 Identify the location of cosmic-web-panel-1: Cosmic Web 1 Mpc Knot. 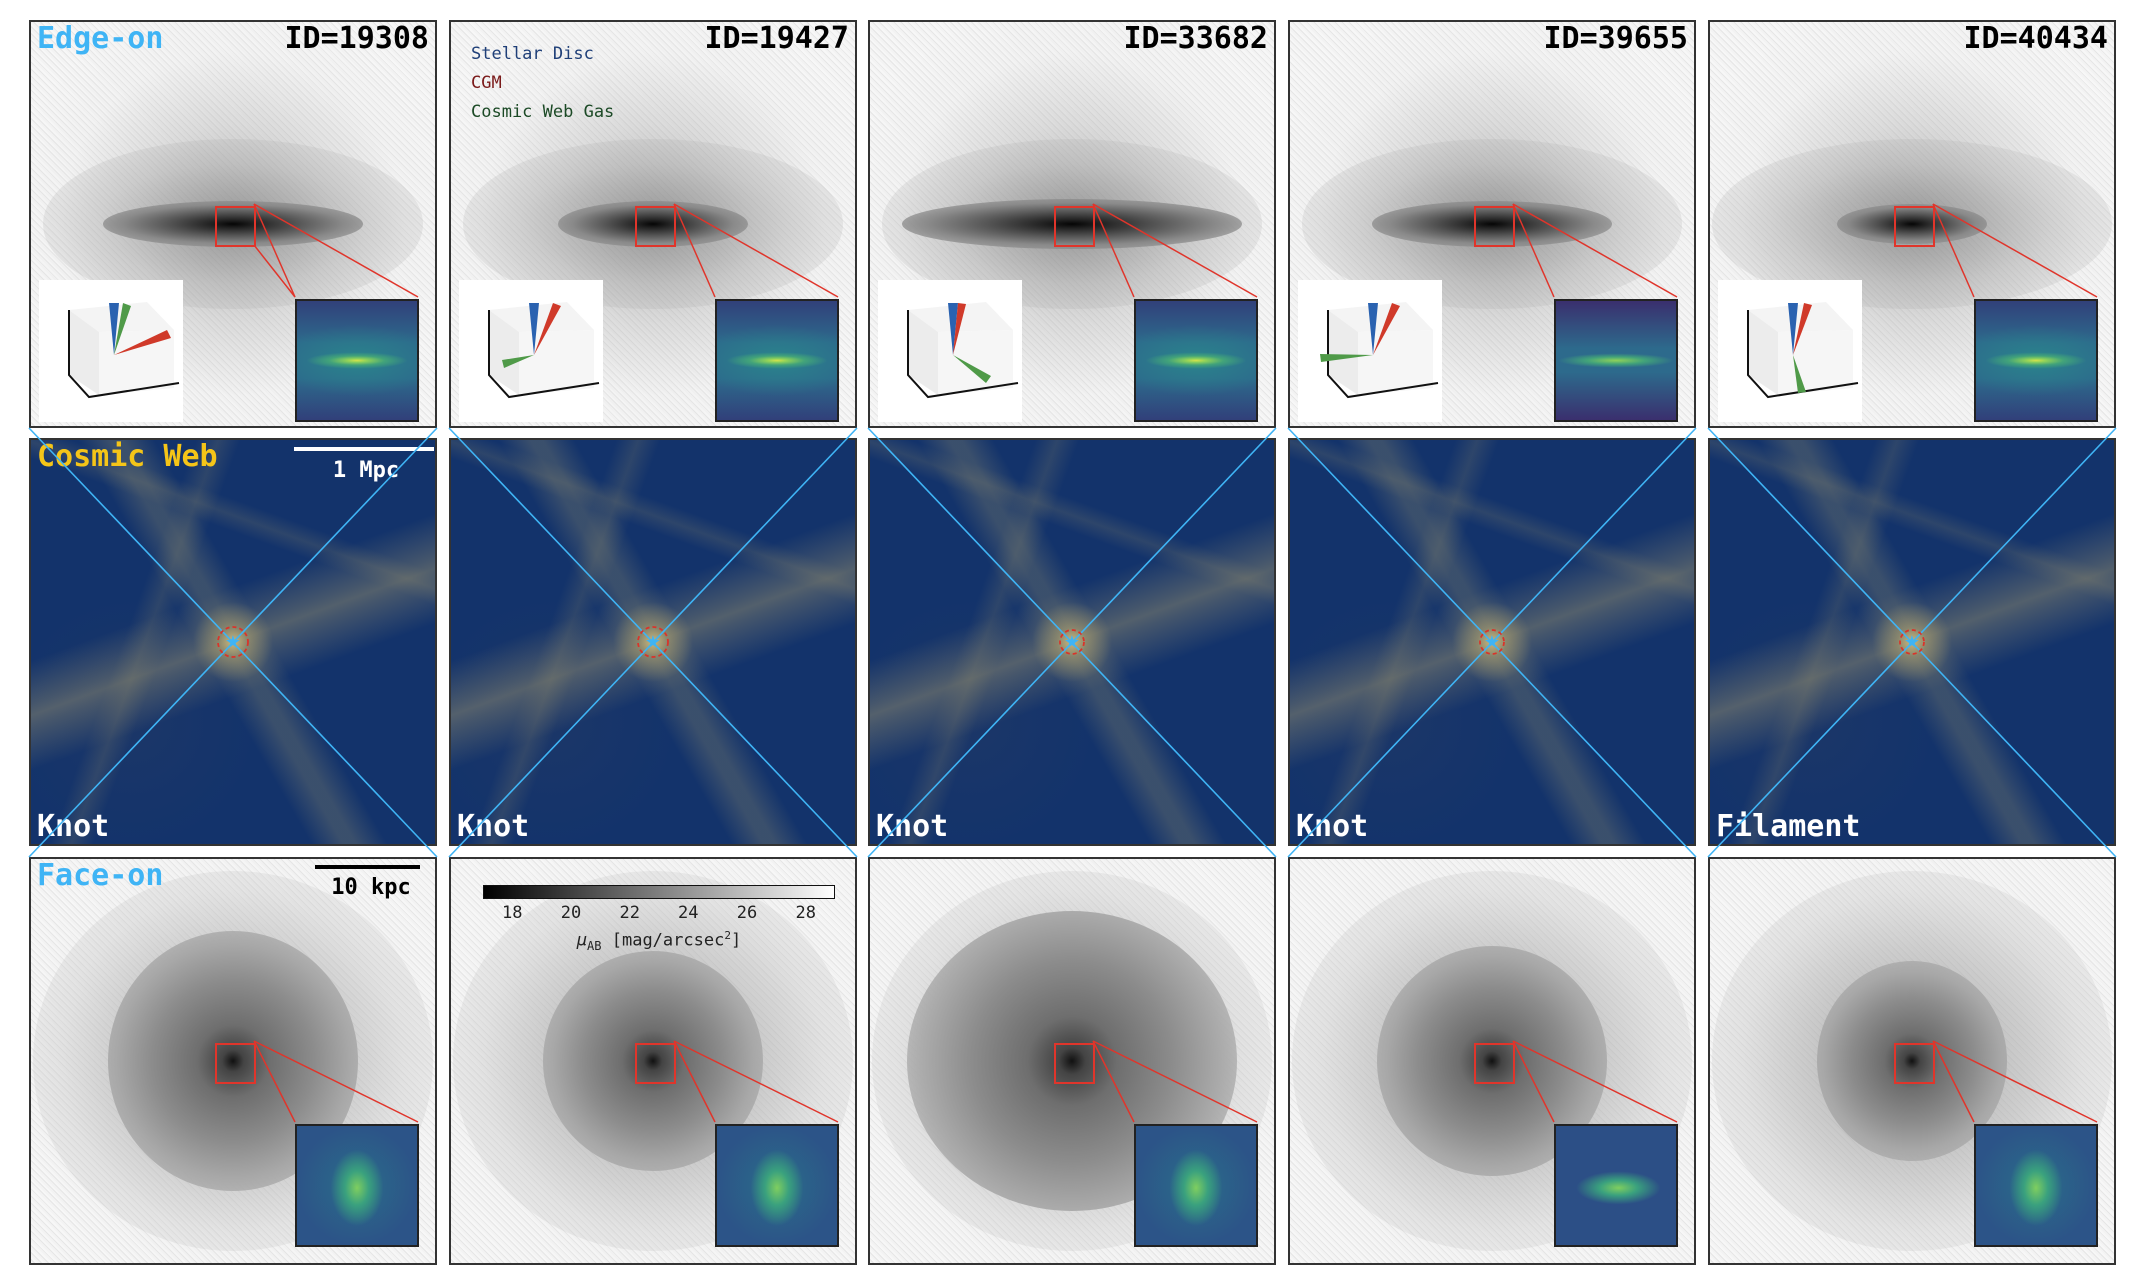
(233, 642).